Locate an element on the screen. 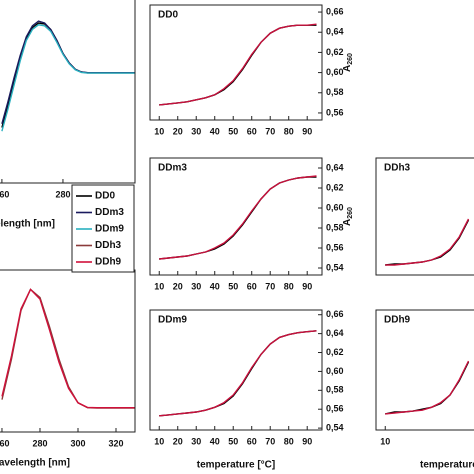  panel-title: DDm3 is located at coordinates (172, 168).